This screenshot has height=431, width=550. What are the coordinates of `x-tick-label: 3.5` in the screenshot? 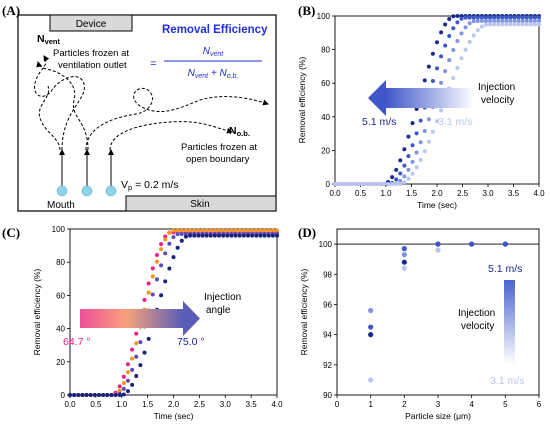 It's located at (252, 404).